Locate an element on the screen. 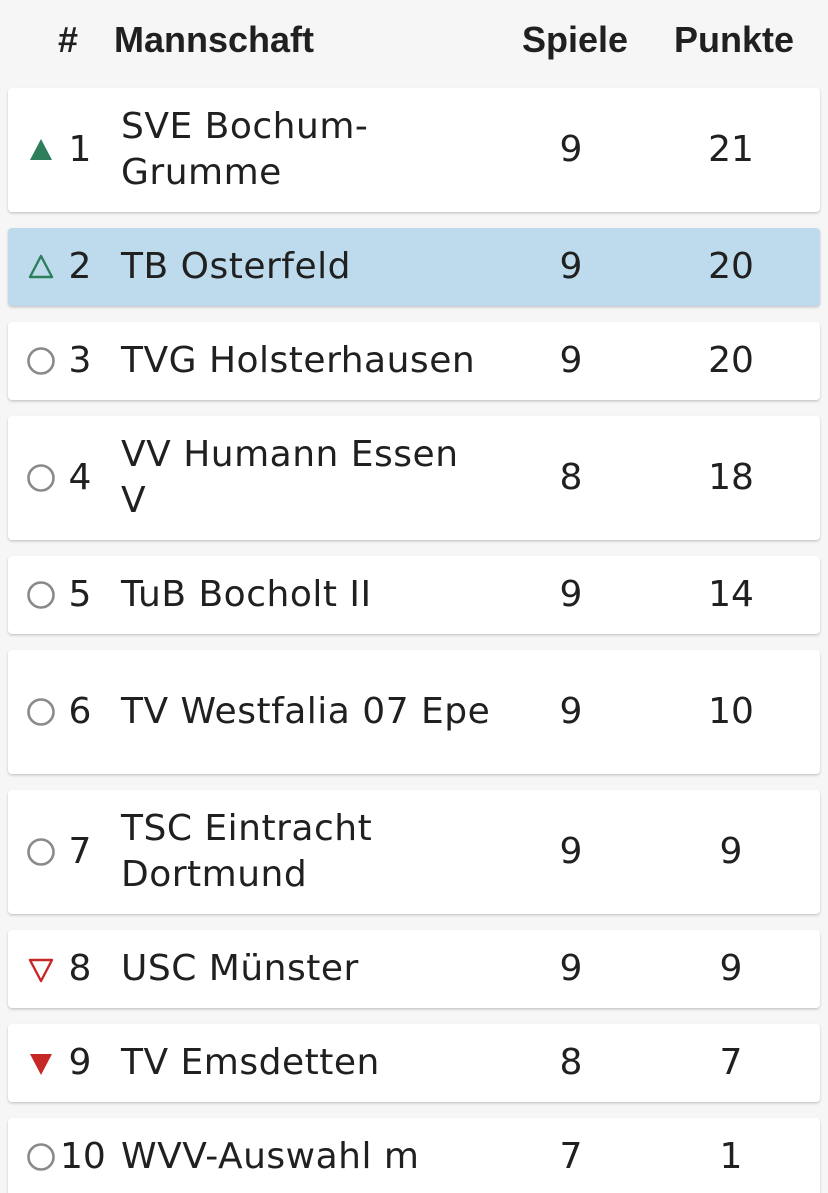 Image resolution: width=828 pixels, height=1193 pixels. team-name: WVV-Auswahl m is located at coordinates (270, 1156).